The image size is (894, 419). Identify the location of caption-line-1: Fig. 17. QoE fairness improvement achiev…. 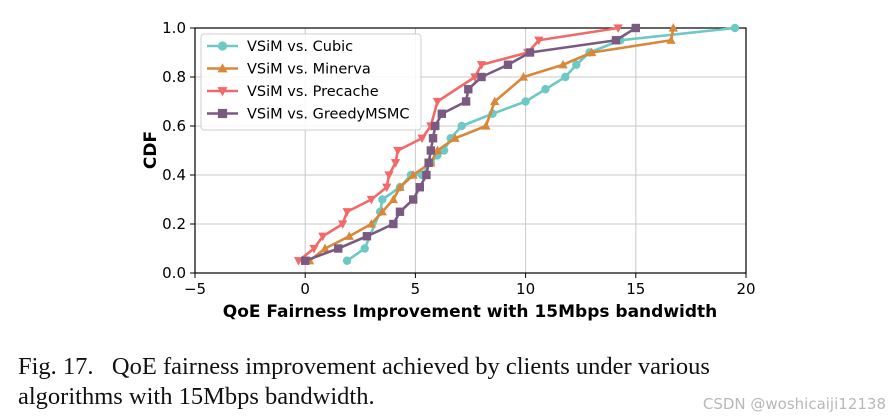
(364, 366).